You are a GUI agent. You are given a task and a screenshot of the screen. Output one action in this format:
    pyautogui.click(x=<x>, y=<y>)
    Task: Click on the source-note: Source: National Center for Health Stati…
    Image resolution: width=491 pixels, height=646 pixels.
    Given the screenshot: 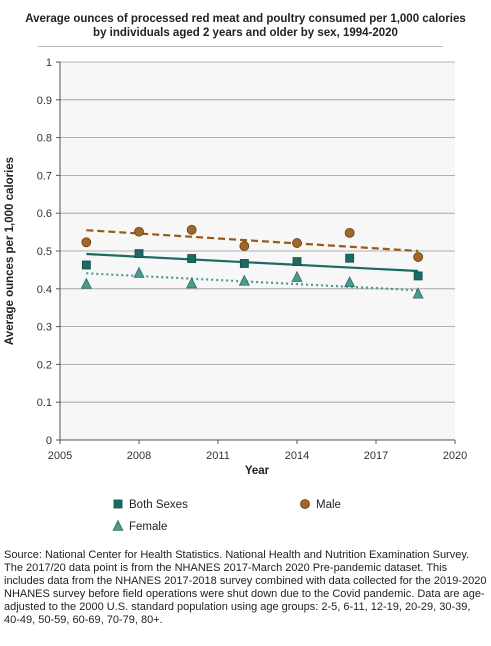 What is the action you would take?
    pyautogui.click(x=246, y=588)
    